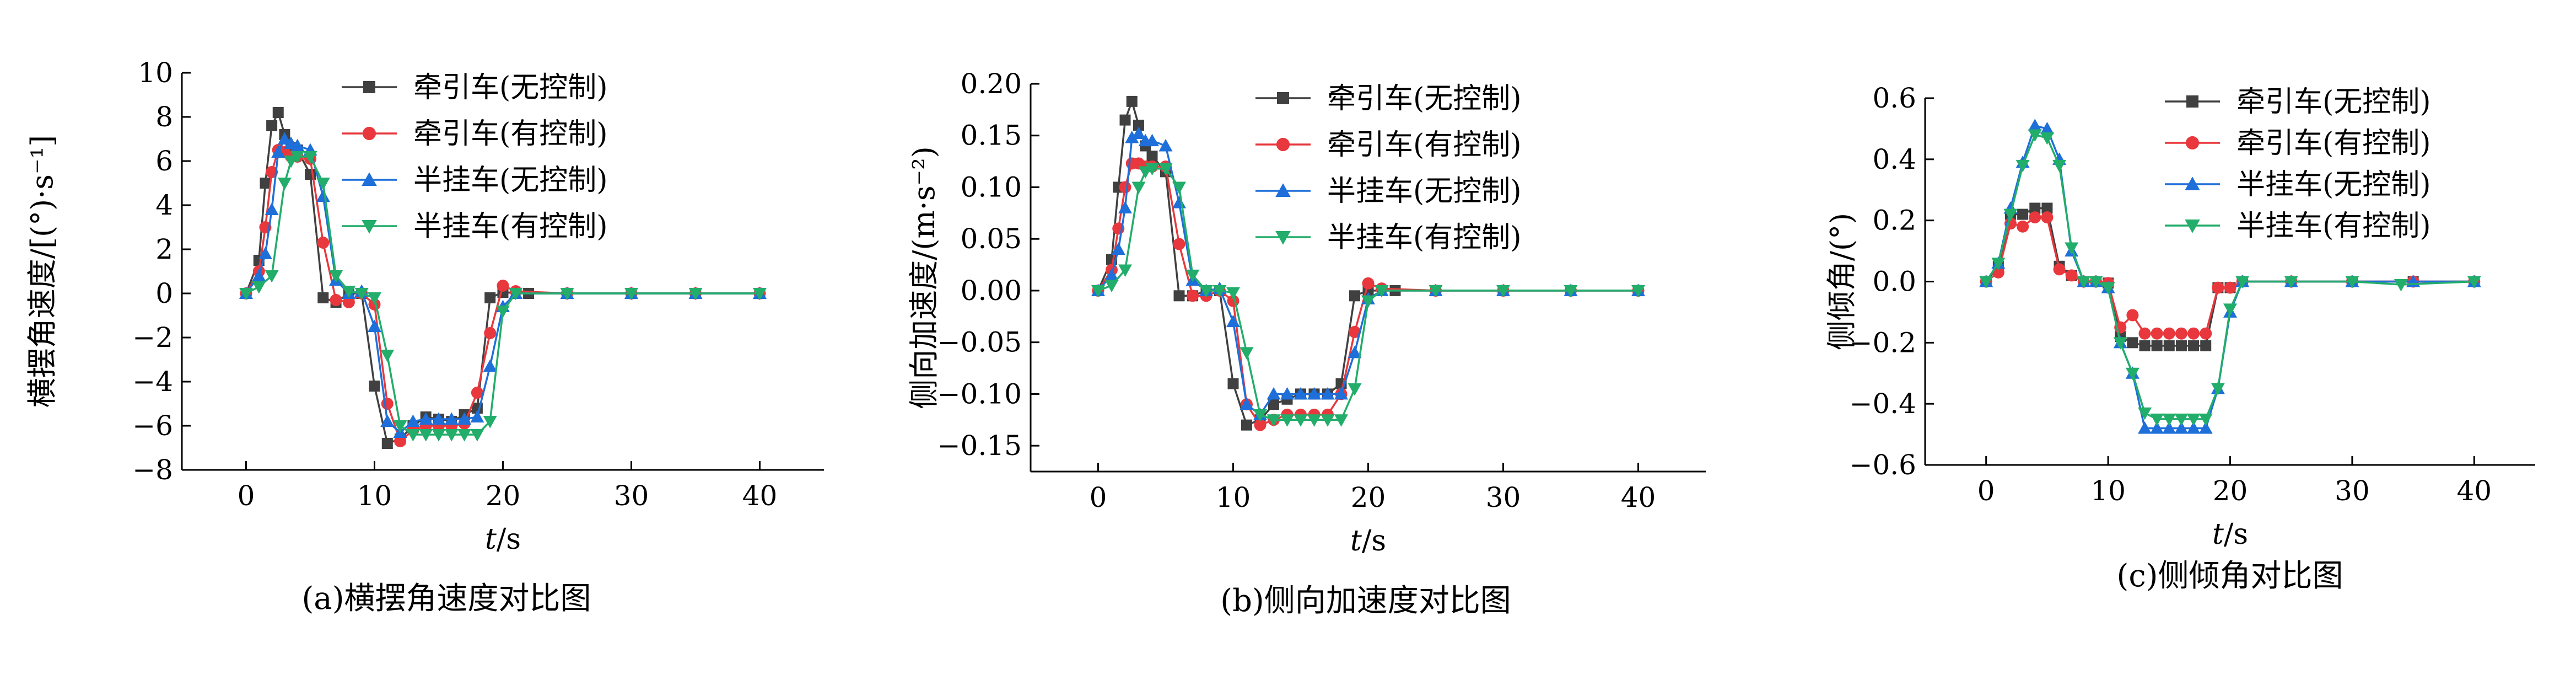 Image resolution: width=2576 pixels, height=685 pixels. I want to click on y-tick-label: 8, so click(164, 117).